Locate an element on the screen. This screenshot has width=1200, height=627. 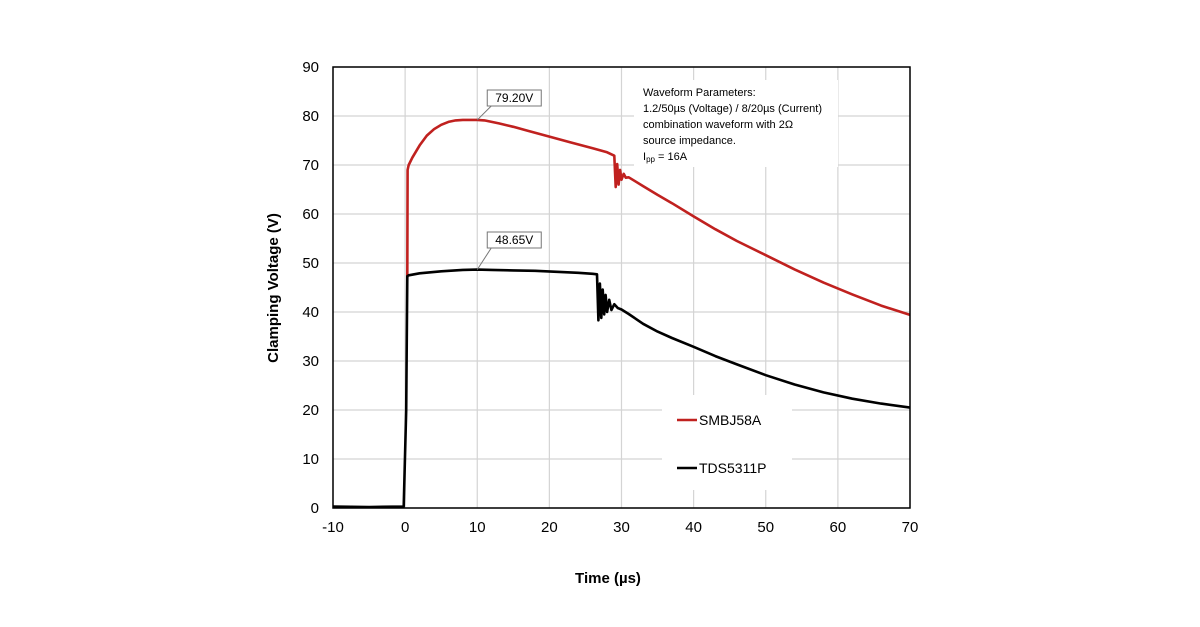
note-line-1: Waveform Parameters: is located at coordinates (699, 93).